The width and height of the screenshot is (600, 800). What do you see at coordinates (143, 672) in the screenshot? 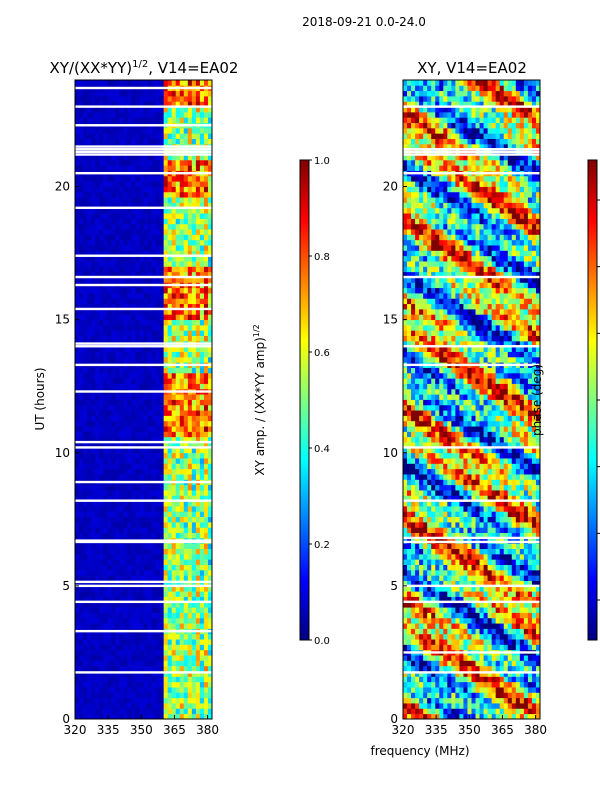
I see `amplitude-flag-gap` at bounding box center [143, 672].